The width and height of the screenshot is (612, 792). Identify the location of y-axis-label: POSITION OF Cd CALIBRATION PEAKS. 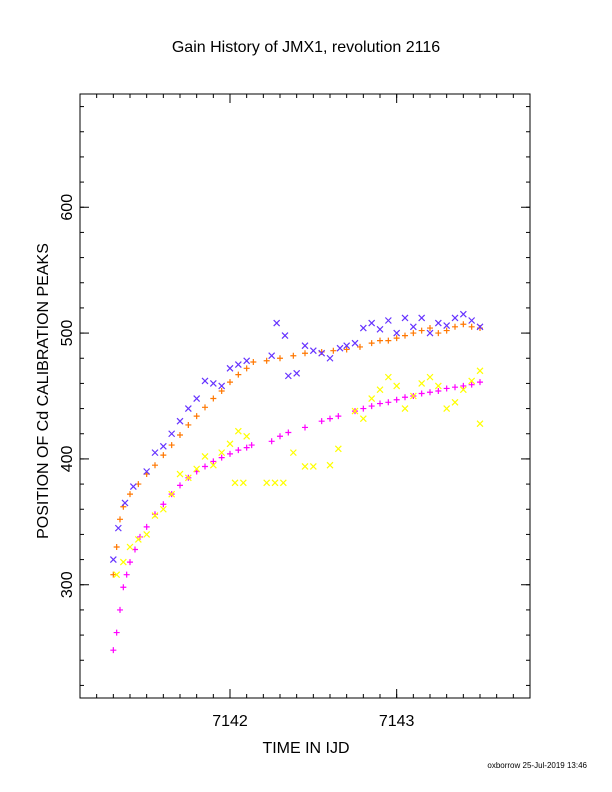
(43, 391).